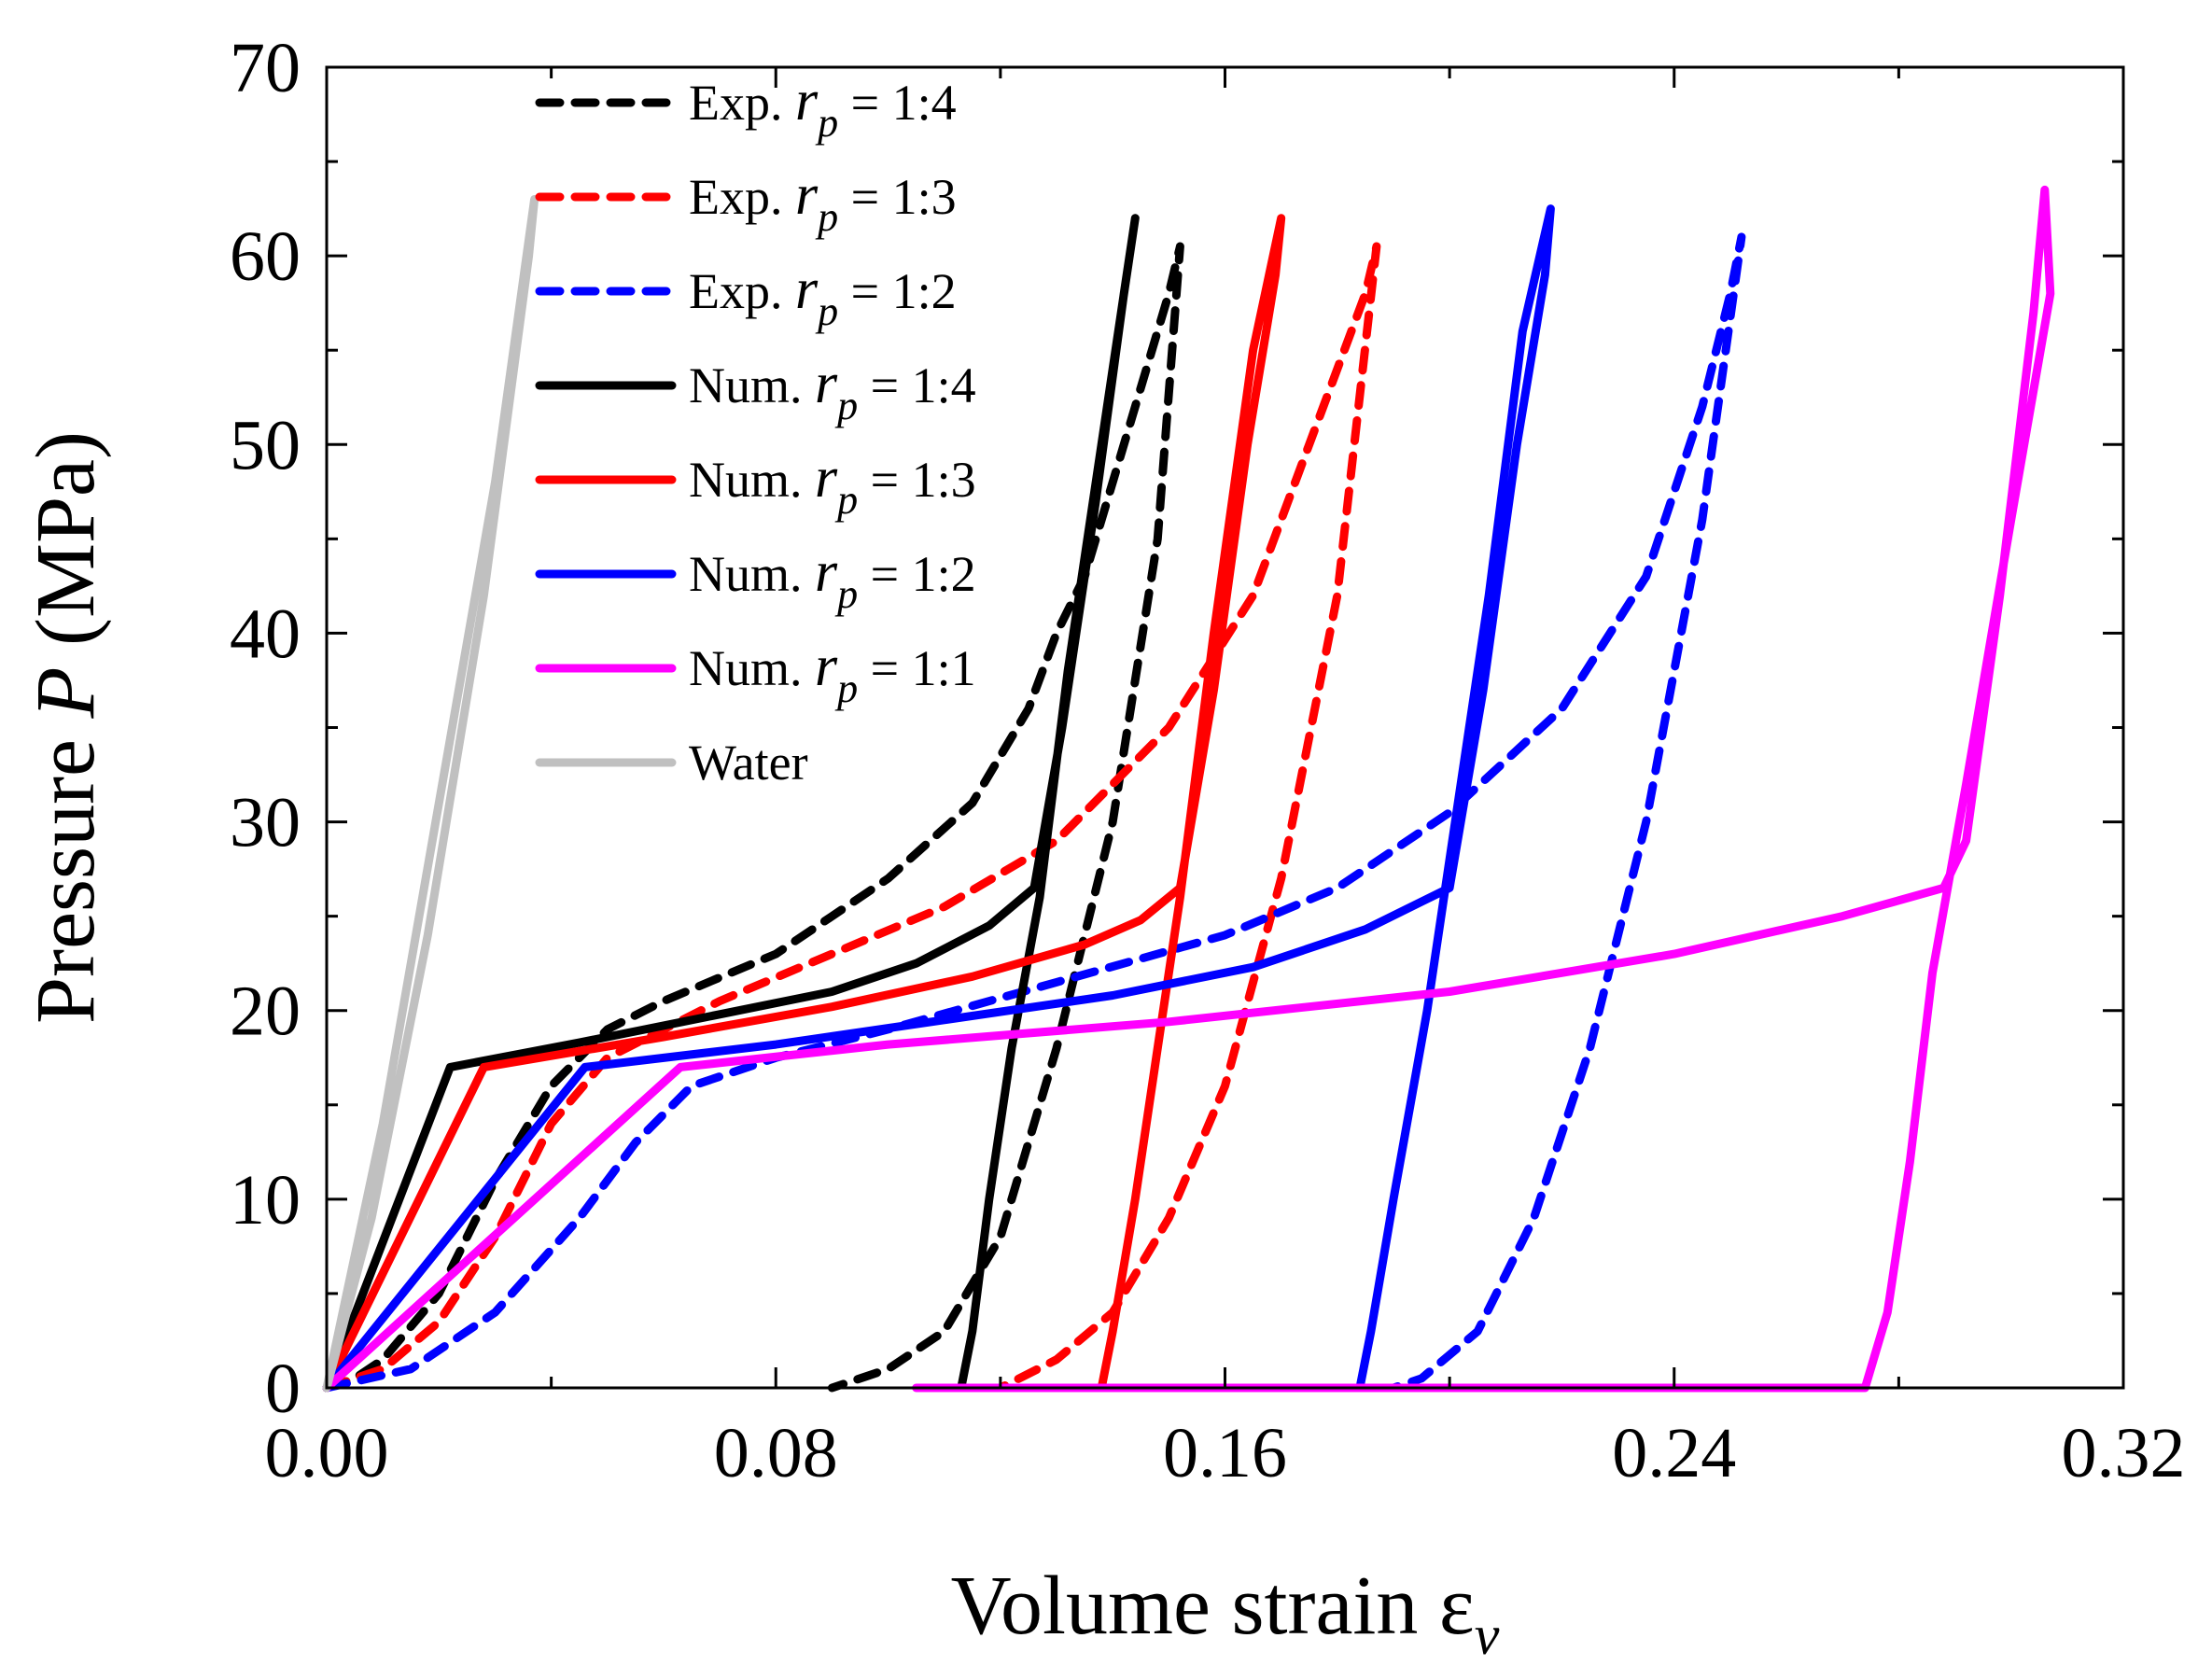  I want to click on y-tick-label-2: 10, so click(265, 1200).